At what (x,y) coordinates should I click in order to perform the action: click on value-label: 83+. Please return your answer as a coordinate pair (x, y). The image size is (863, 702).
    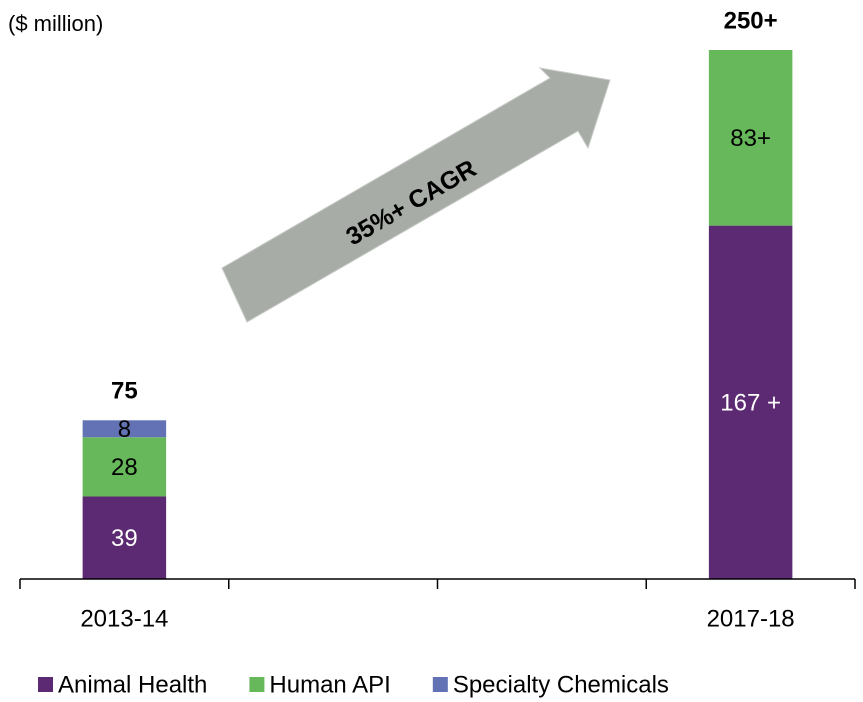
    Looking at the image, I should click on (750, 138).